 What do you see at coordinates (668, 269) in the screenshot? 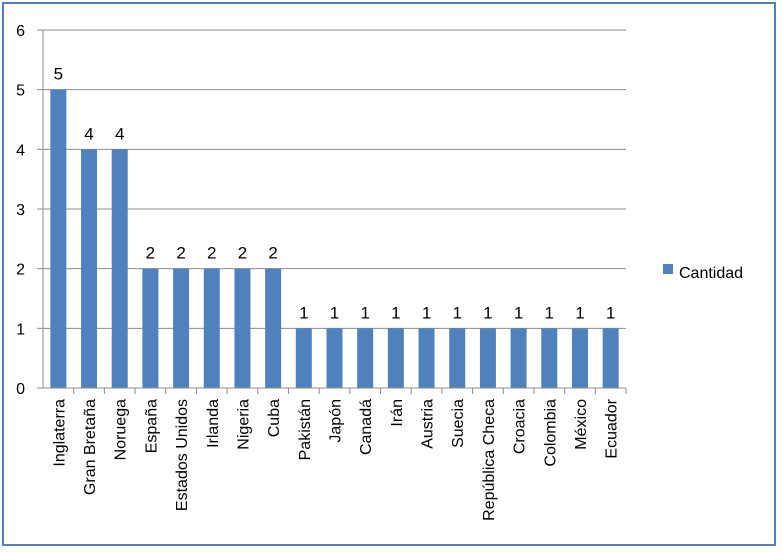
I see `legend-swatch` at bounding box center [668, 269].